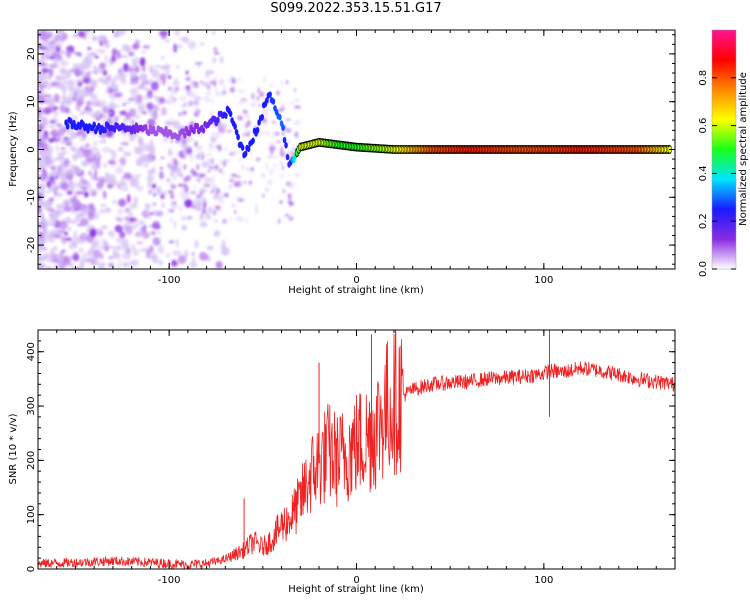 This screenshot has width=750, height=600. I want to click on figure-title: S099.2022.353.15.51.G17, so click(356, 8).